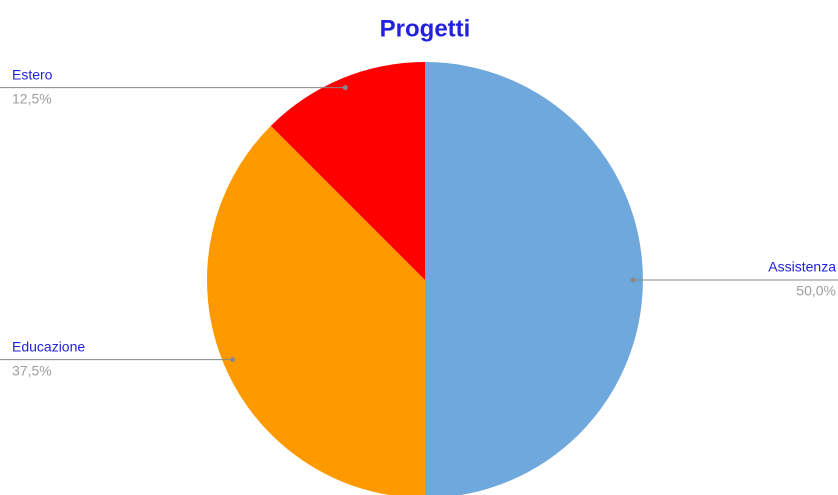  Describe the element at coordinates (425, 28) in the screenshot. I see `chart-title: Progetti` at that location.